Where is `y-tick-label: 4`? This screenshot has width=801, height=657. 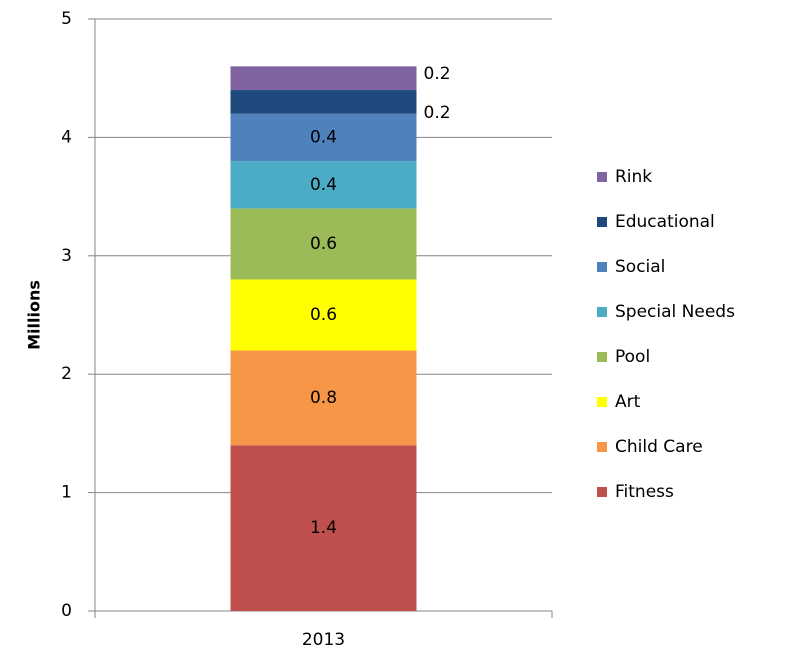
y-tick-label: 4 is located at coordinates (66, 137).